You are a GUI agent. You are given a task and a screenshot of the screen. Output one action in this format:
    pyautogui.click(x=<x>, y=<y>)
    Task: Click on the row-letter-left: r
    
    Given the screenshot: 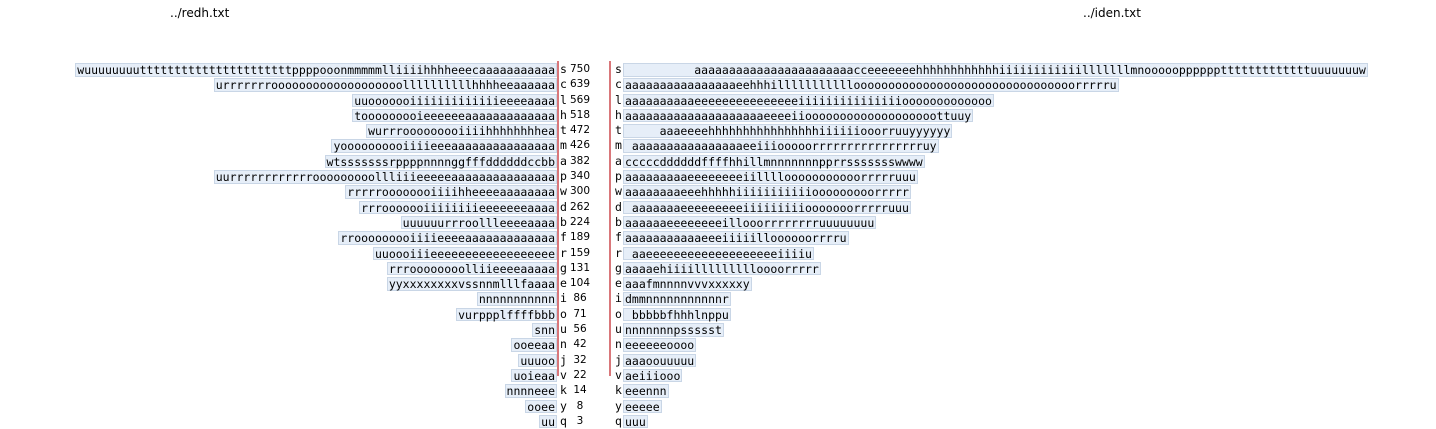 What is the action you would take?
    pyautogui.click(x=563, y=252)
    